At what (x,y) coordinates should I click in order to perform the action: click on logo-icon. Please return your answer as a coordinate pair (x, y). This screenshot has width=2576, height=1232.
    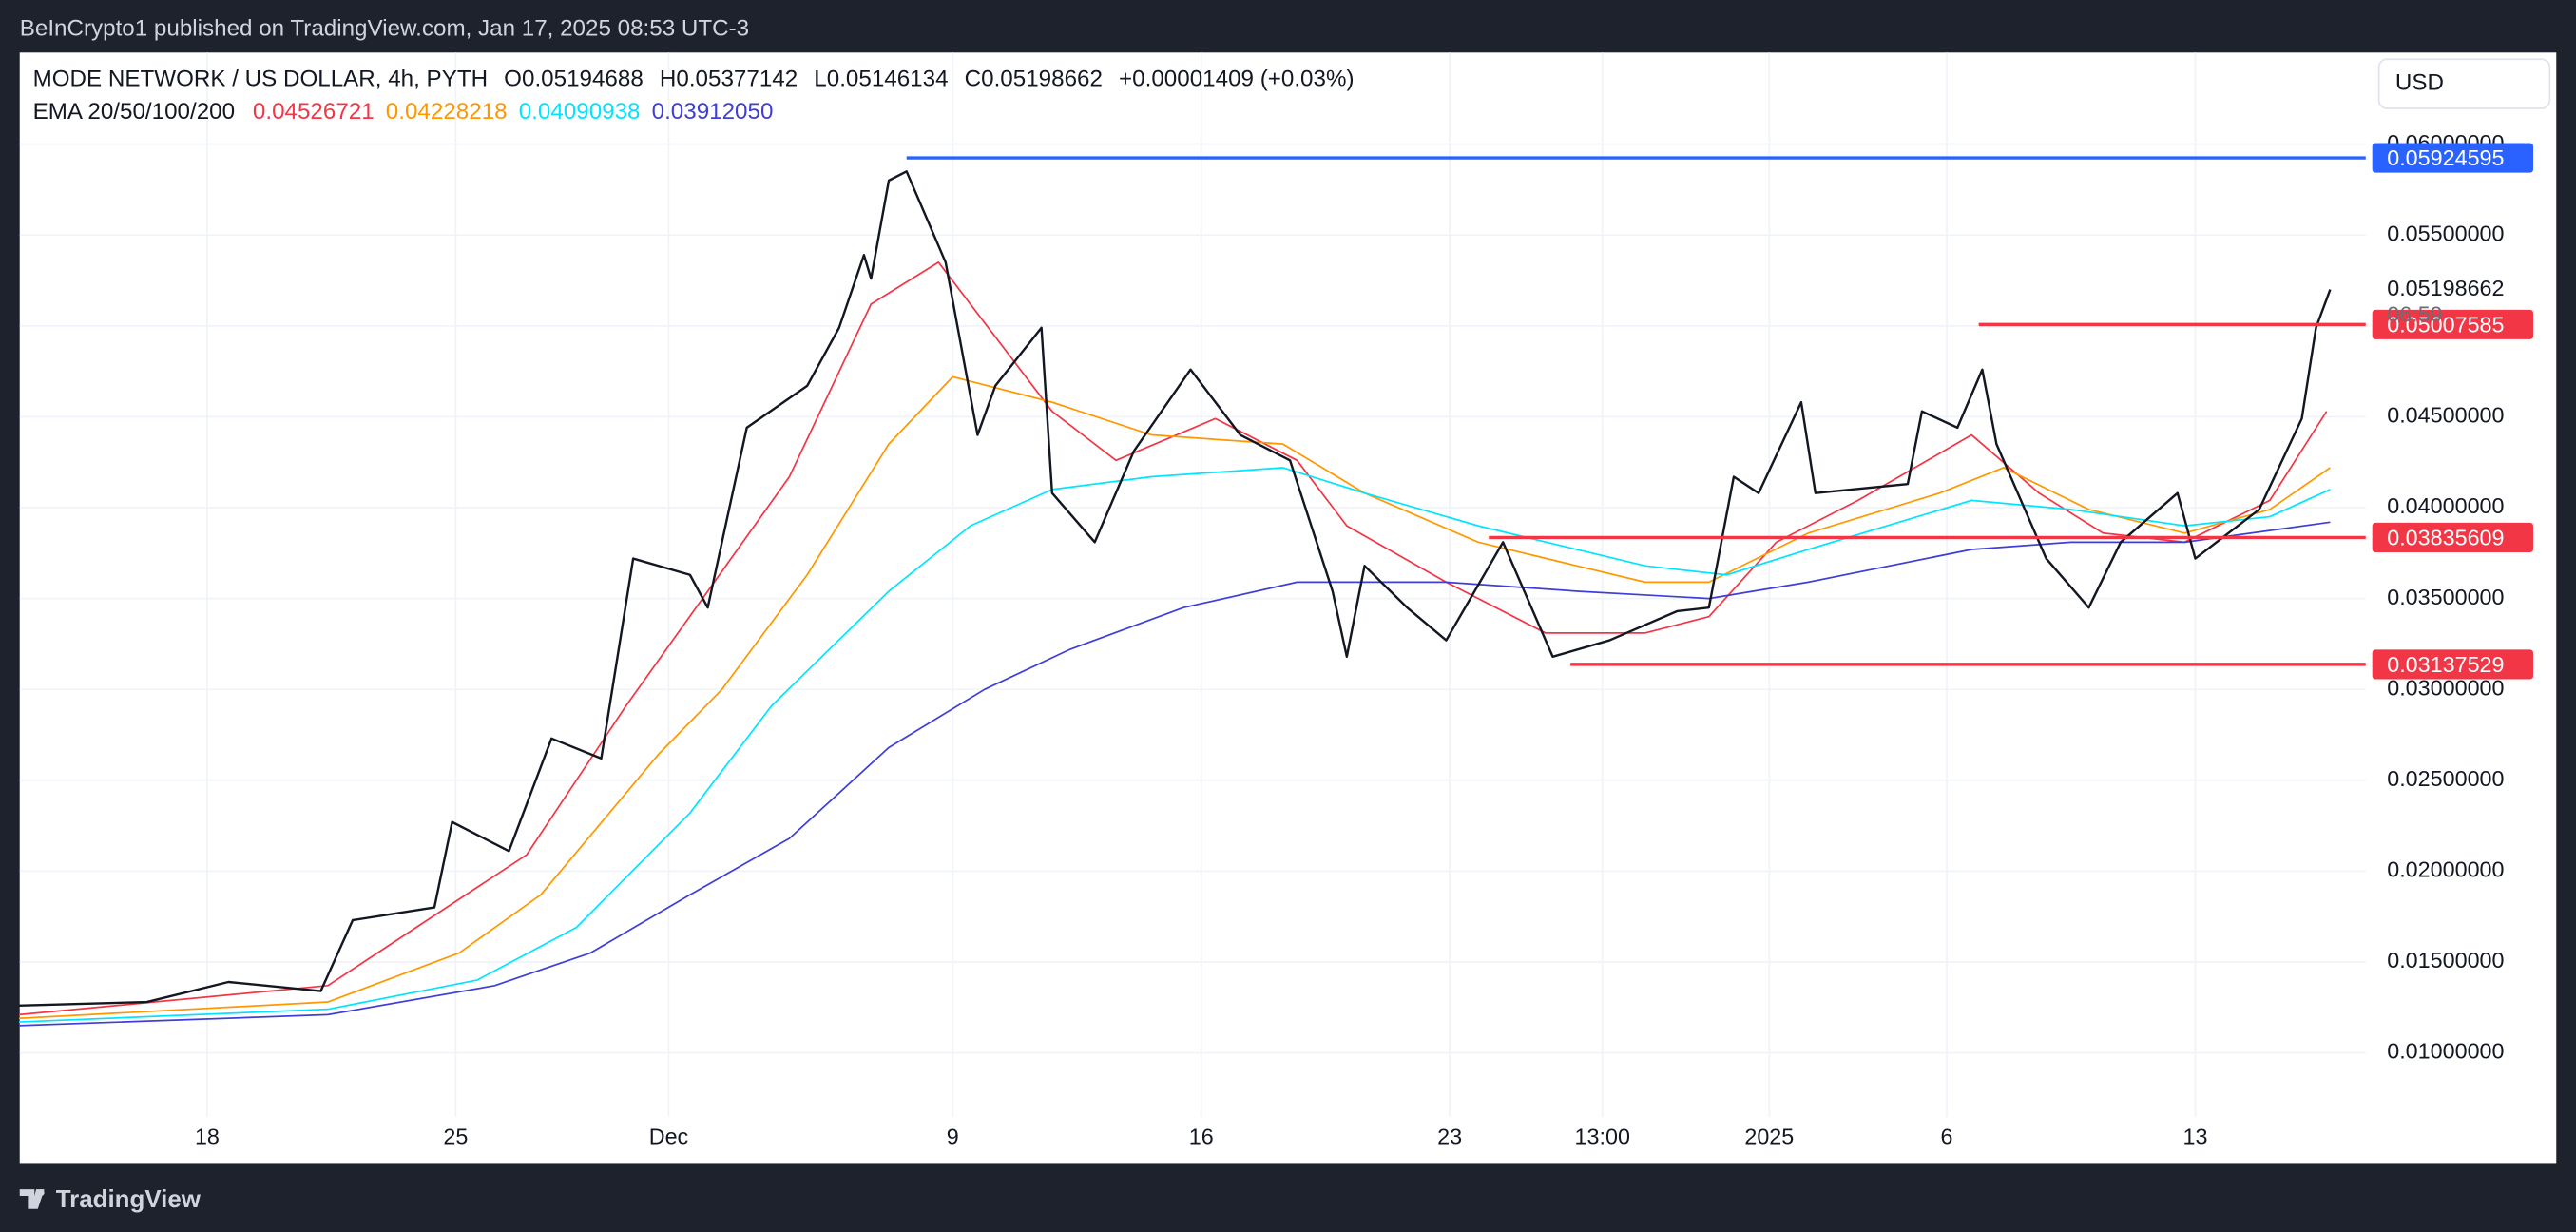
    Looking at the image, I should click on (32, 1199).